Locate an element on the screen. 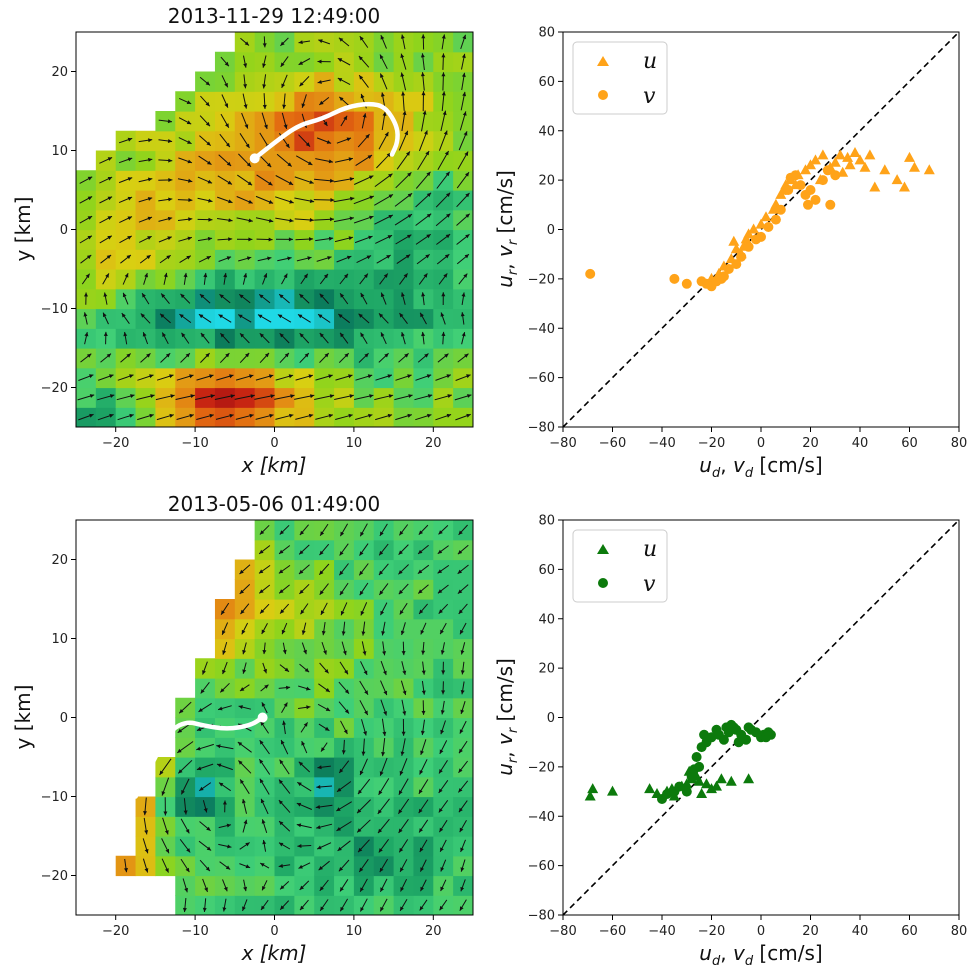 This screenshot has height=968, width=971. y-tick-label: 40 is located at coordinates (546, 131).